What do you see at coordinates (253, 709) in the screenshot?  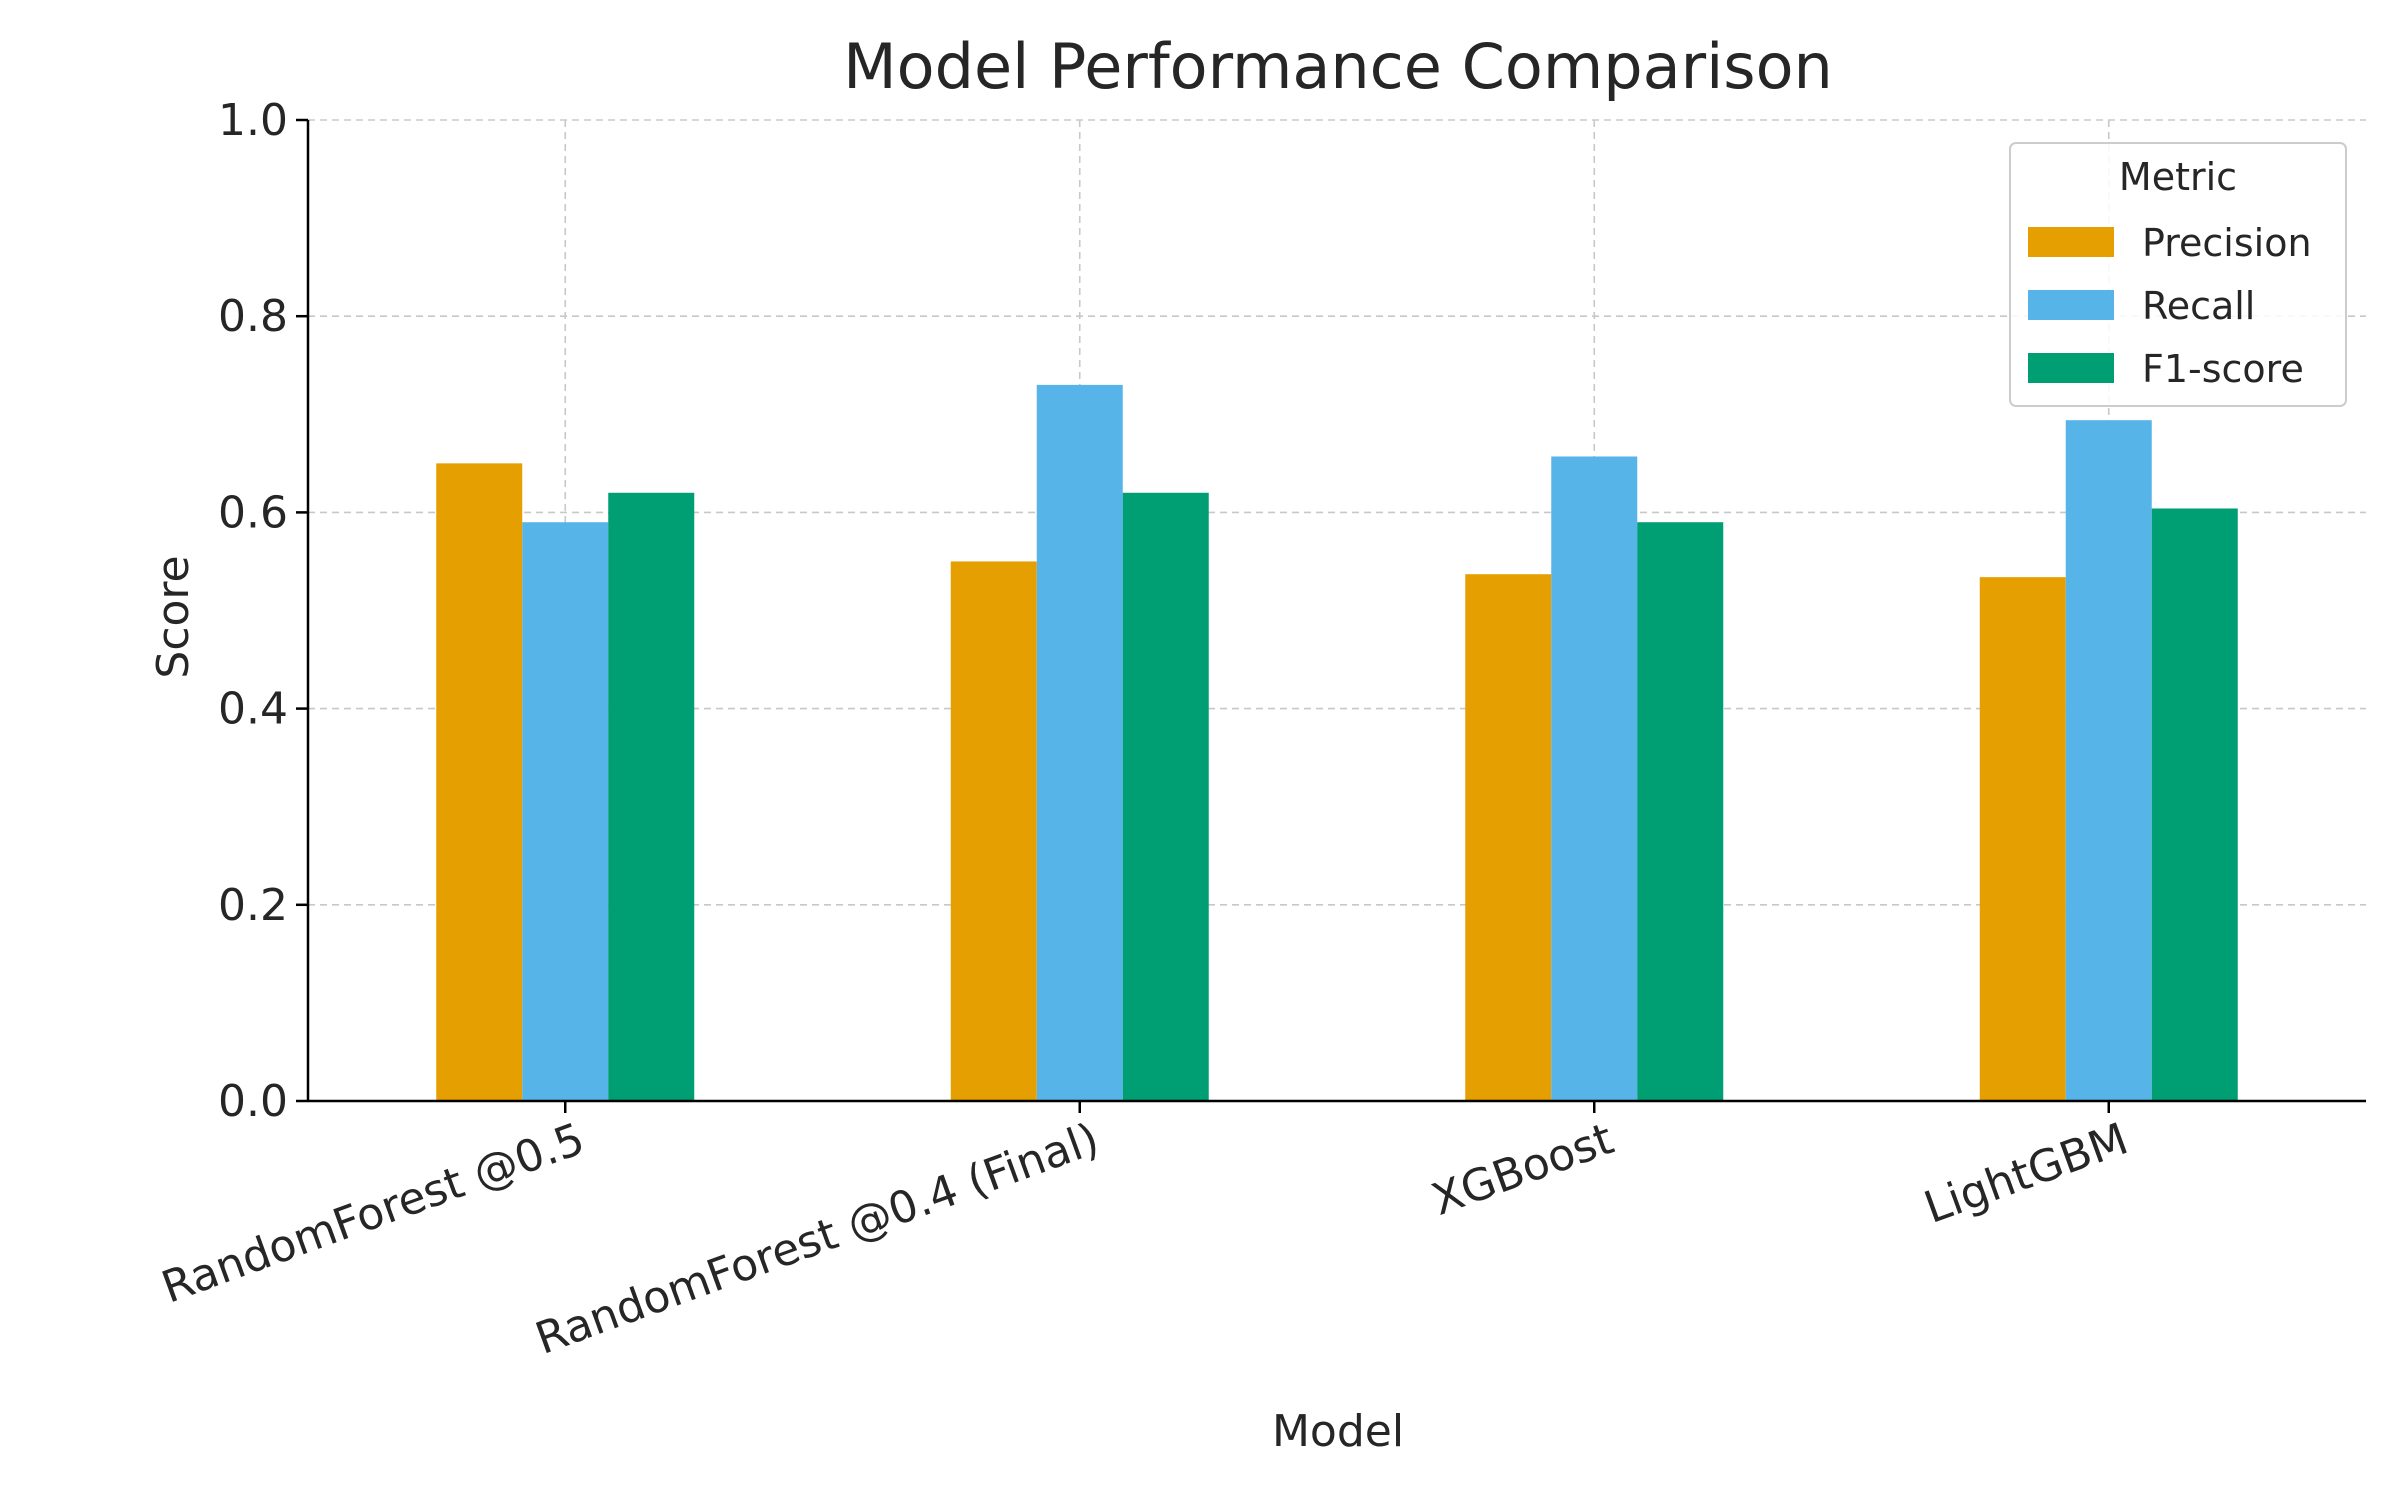 I see `y-tick-label: 0.4` at bounding box center [253, 709].